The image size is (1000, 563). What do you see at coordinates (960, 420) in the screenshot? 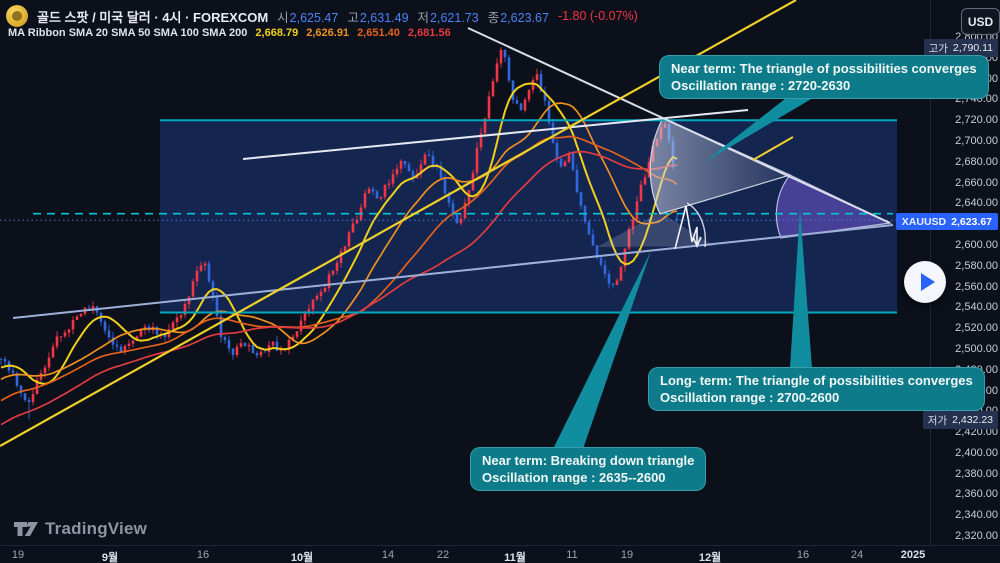
I see `low-price-tag: 저가 2,432.23` at bounding box center [960, 420].